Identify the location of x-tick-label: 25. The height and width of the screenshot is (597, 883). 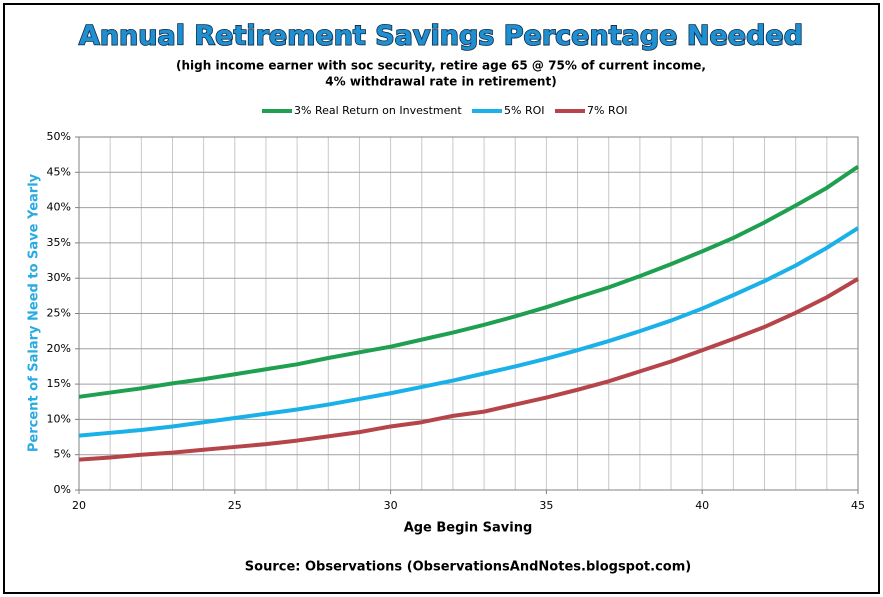
(235, 505).